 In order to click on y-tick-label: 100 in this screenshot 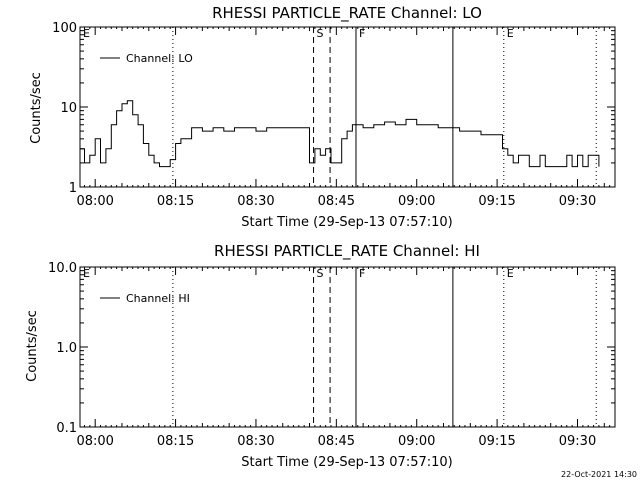, I will do `click(64, 28)`.